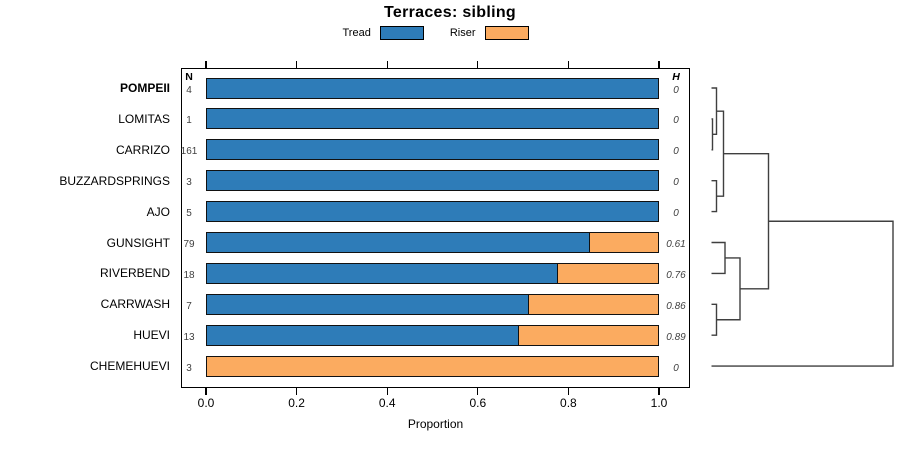 Image resolution: width=900 pixels, height=460 pixels. I want to click on n-value-pompeii: 4, so click(189, 90).